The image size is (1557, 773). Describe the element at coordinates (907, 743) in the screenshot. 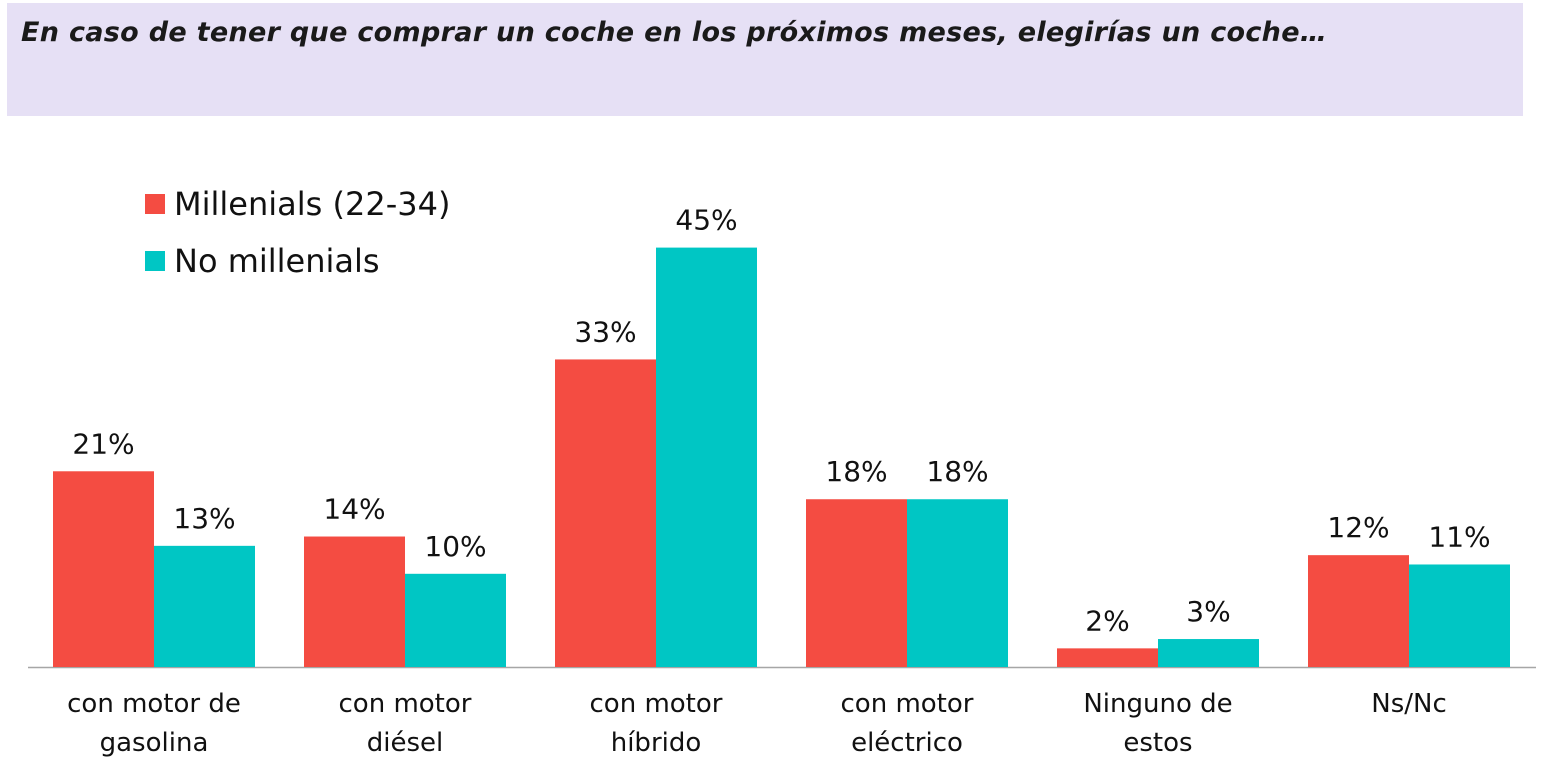

I see `category-label: eléctrico` at that location.